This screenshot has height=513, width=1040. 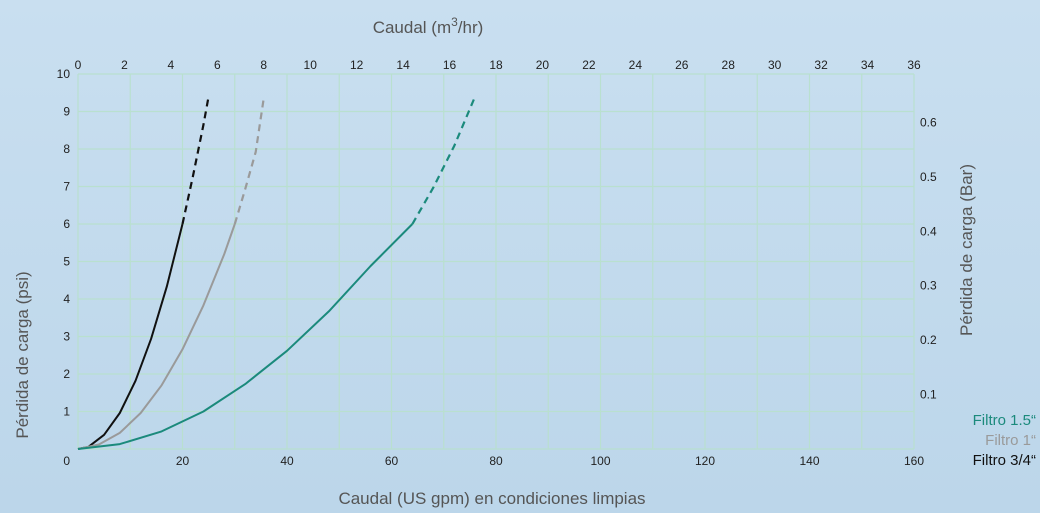 What do you see at coordinates (809, 461) in the screenshot?
I see `x-tick-label: 140` at bounding box center [809, 461].